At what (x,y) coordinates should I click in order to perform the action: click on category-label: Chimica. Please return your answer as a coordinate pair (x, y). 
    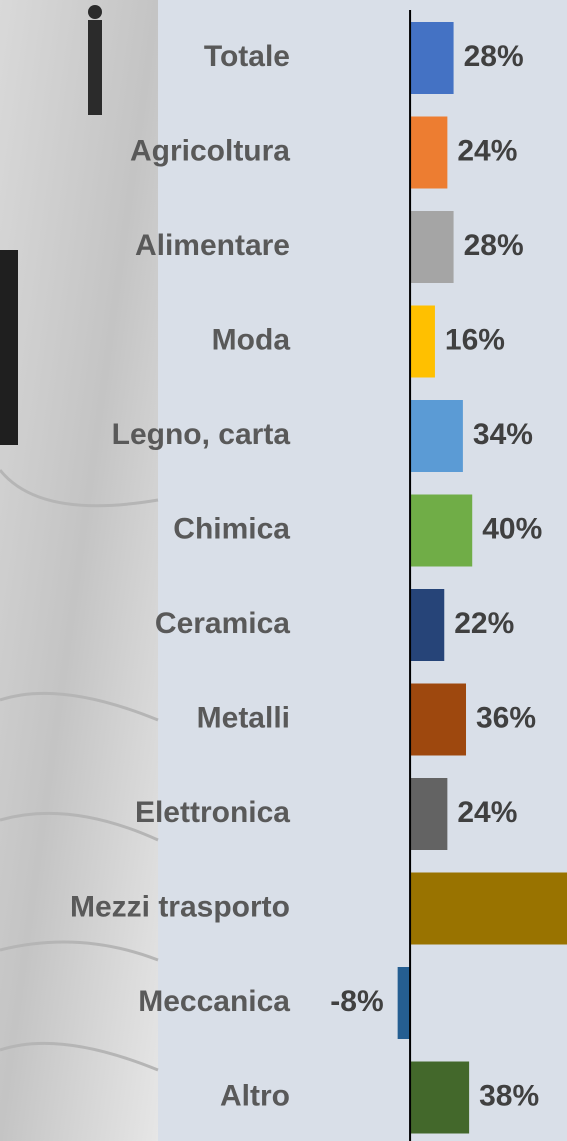
    Looking at the image, I should click on (231, 528).